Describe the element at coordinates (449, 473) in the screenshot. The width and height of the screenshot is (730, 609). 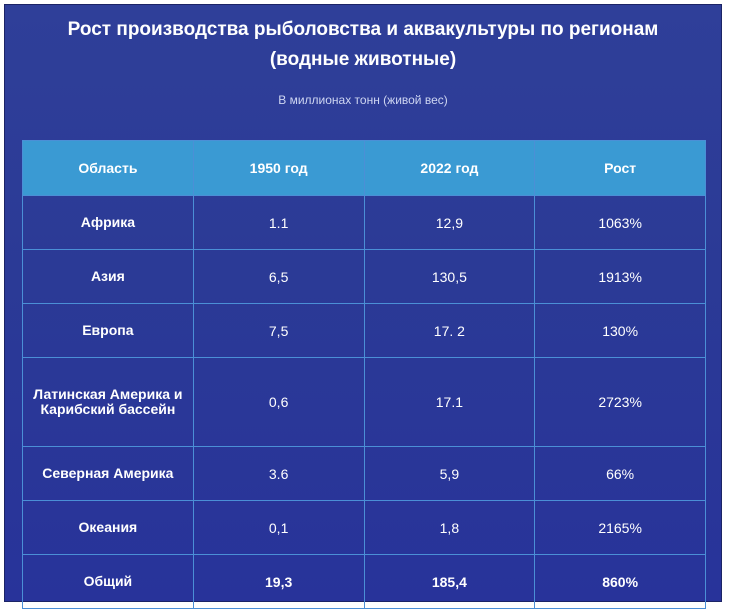
I see `cell-2022: 5,9` at that location.